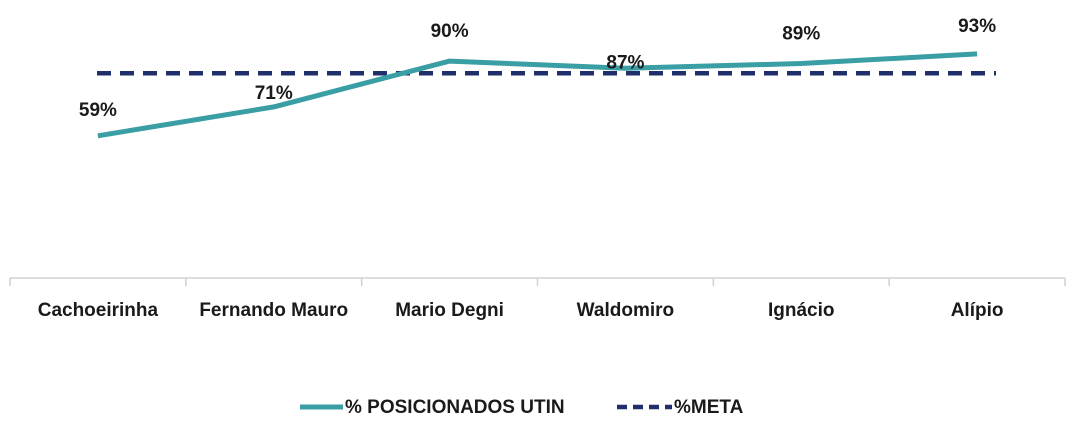 The height and width of the screenshot is (425, 1073). I want to click on x-tick-label: Fernando Mauro, so click(273, 310).